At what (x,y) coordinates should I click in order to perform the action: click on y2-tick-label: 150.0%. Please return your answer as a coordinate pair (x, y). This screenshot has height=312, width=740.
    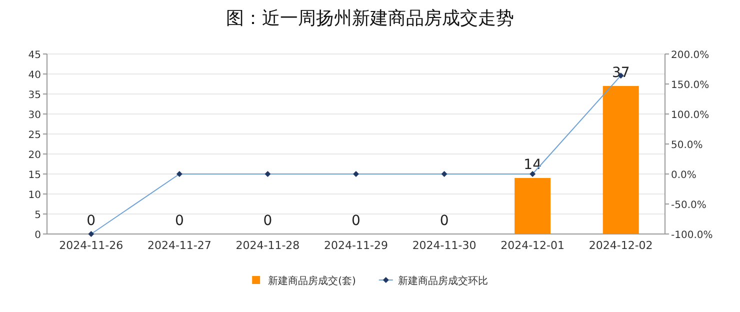
    Looking at the image, I should click on (690, 85).